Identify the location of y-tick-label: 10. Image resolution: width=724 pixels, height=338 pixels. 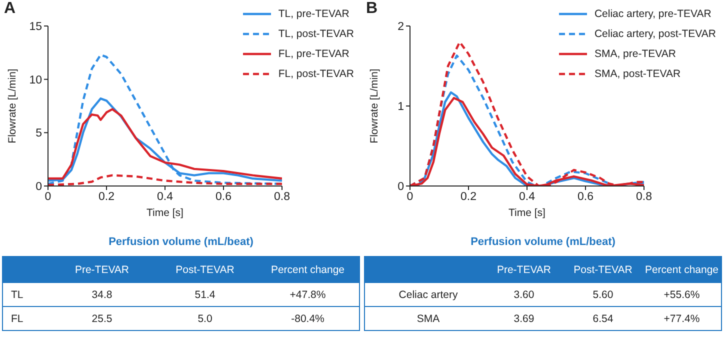
(35, 80).